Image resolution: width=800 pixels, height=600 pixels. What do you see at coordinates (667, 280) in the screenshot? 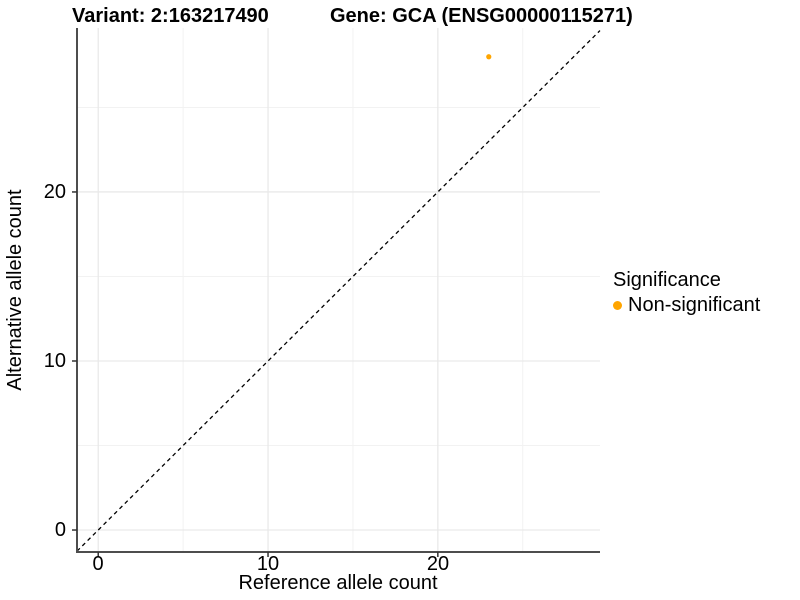
I see `legend-title: Significance` at bounding box center [667, 280].